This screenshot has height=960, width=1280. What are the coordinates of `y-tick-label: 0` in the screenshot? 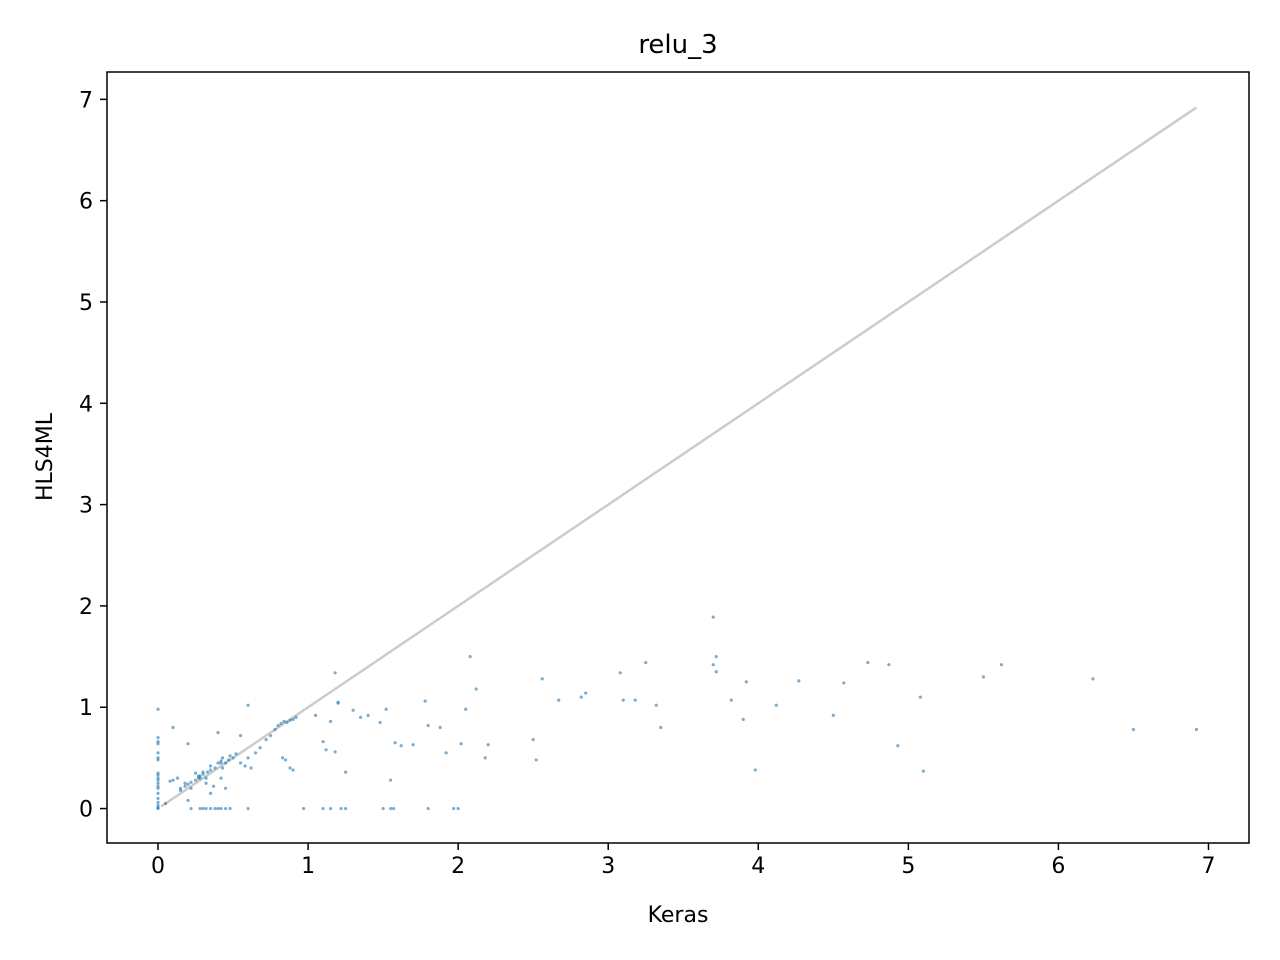 It's located at (86, 810).